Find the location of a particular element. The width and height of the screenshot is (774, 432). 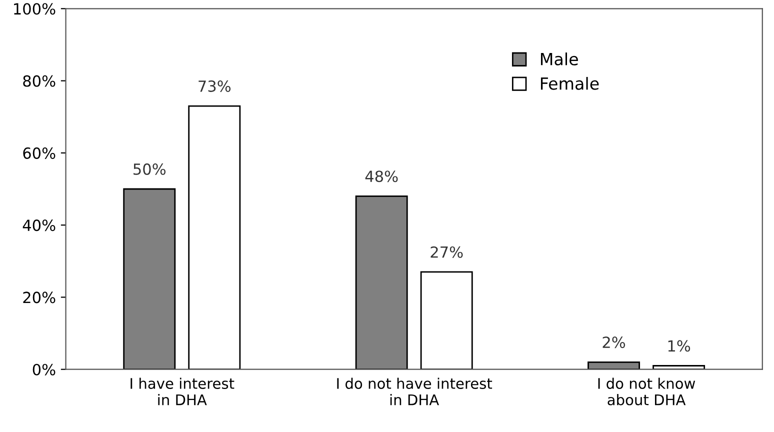

data-label: 73% is located at coordinates (214, 86).